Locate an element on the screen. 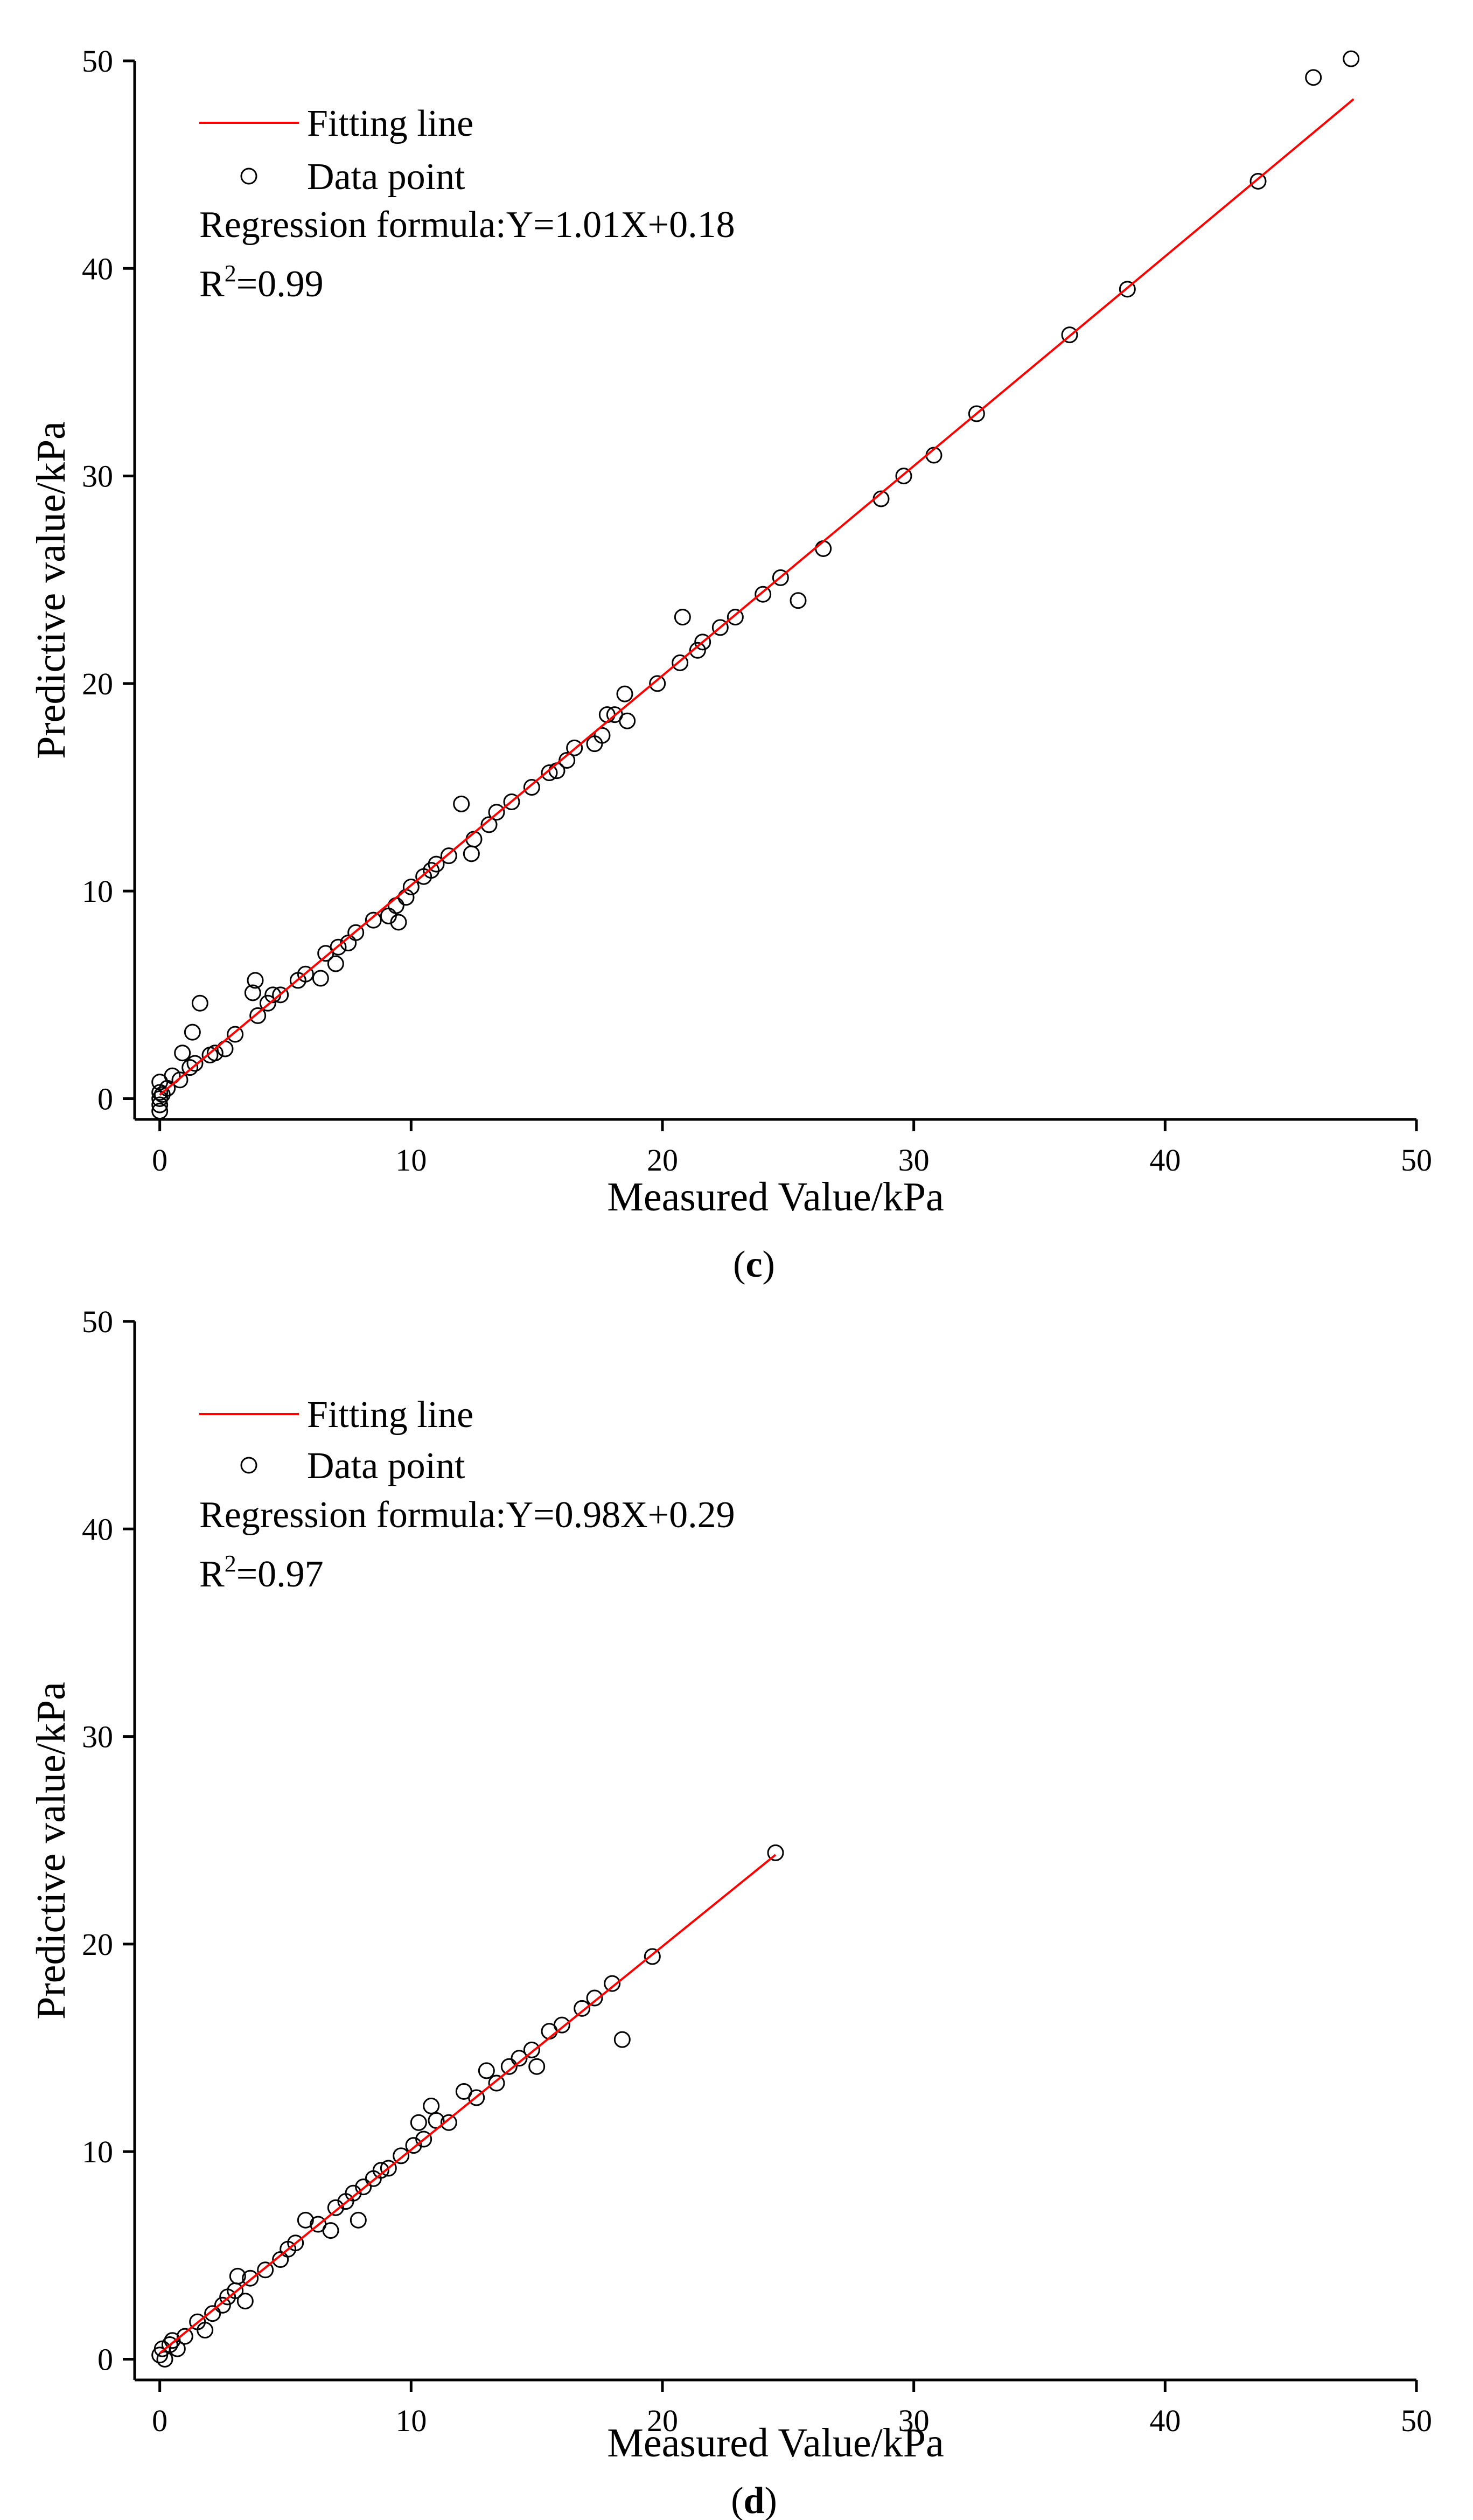 The image size is (1473, 2520). x-tick-label: 0 is located at coordinates (159, 2420).